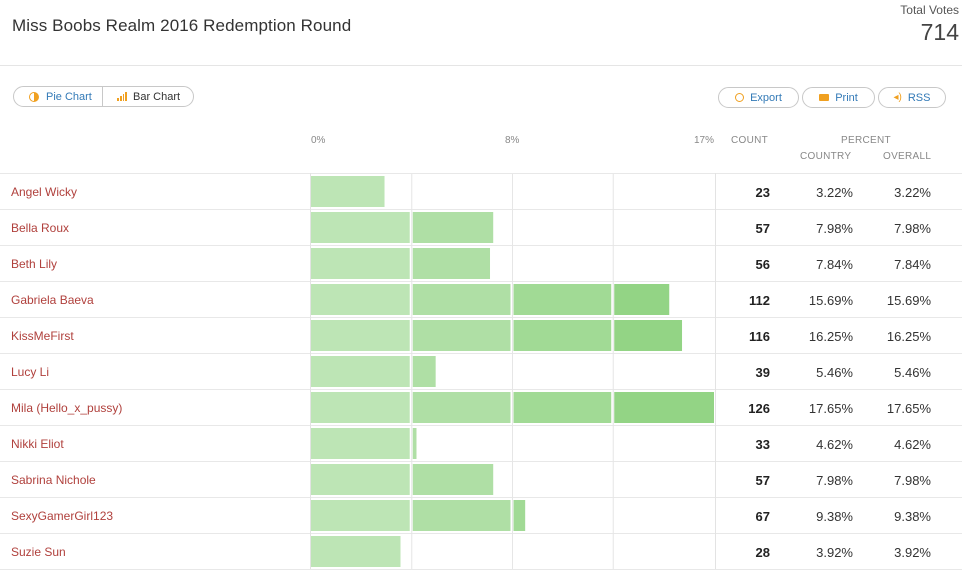 Image resolution: width=962 pixels, height=581 pixels. Describe the element at coordinates (897, 97) in the screenshot. I see `rss-icon: ◂)` at that location.